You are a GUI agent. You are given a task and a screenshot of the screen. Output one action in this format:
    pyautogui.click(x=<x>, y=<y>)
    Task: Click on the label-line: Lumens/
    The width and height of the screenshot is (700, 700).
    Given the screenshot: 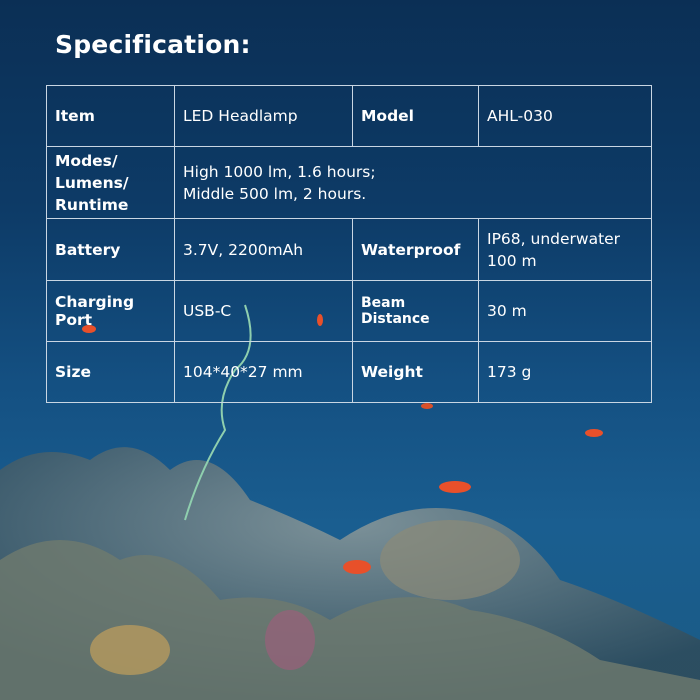 What is the action you would take?
    pyautogui.click(x=92, y=182)
    